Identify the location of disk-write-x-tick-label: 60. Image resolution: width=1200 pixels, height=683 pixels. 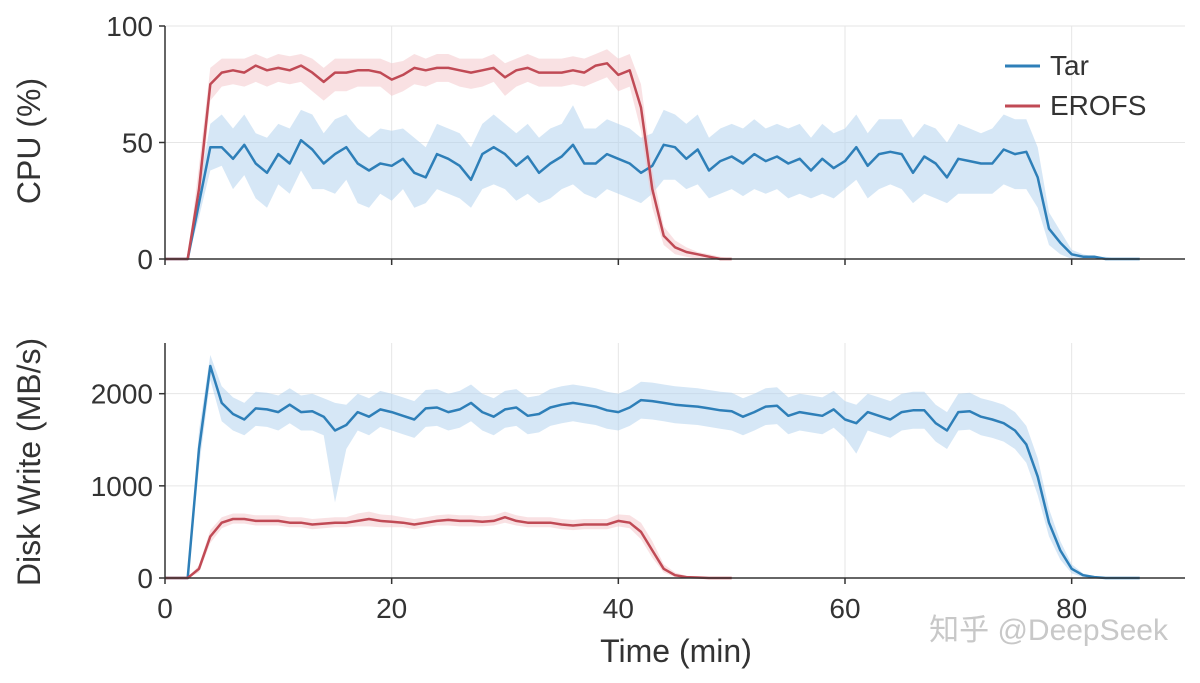
(844, 608).